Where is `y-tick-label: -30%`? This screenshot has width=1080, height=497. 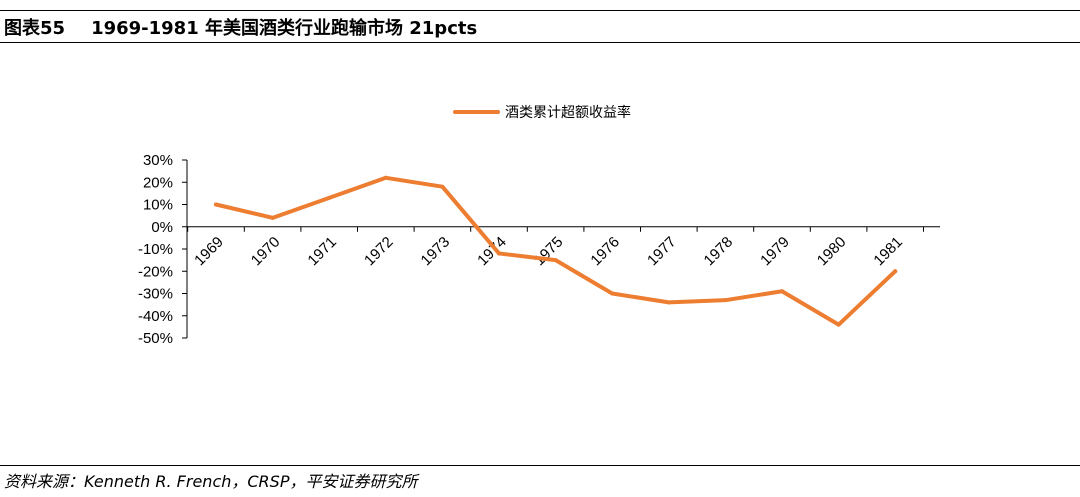
y-tick-label: -30% is located at coordinates (155, 294).